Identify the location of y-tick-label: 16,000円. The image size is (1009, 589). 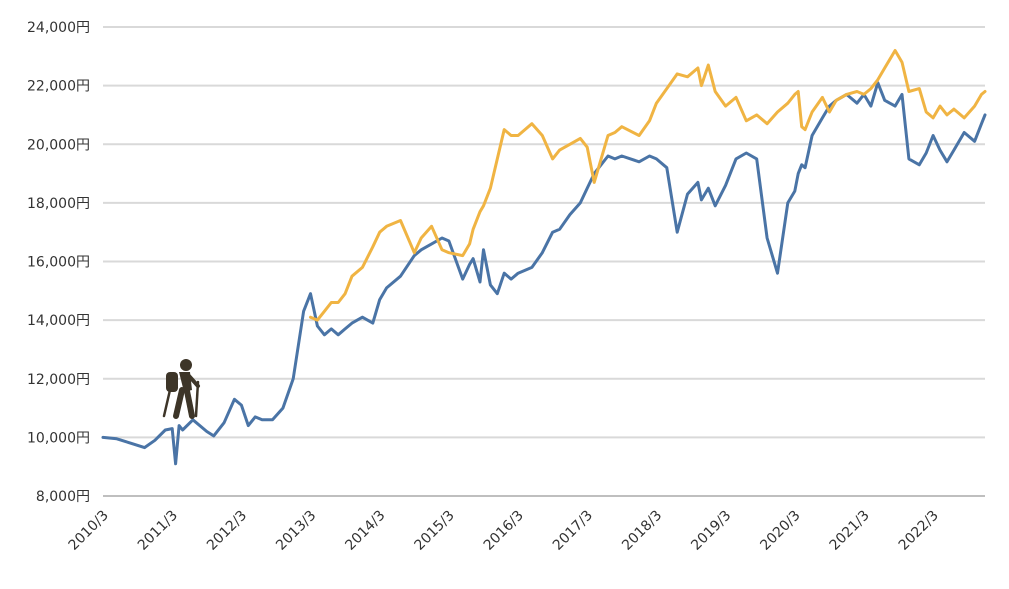
(58, 263).